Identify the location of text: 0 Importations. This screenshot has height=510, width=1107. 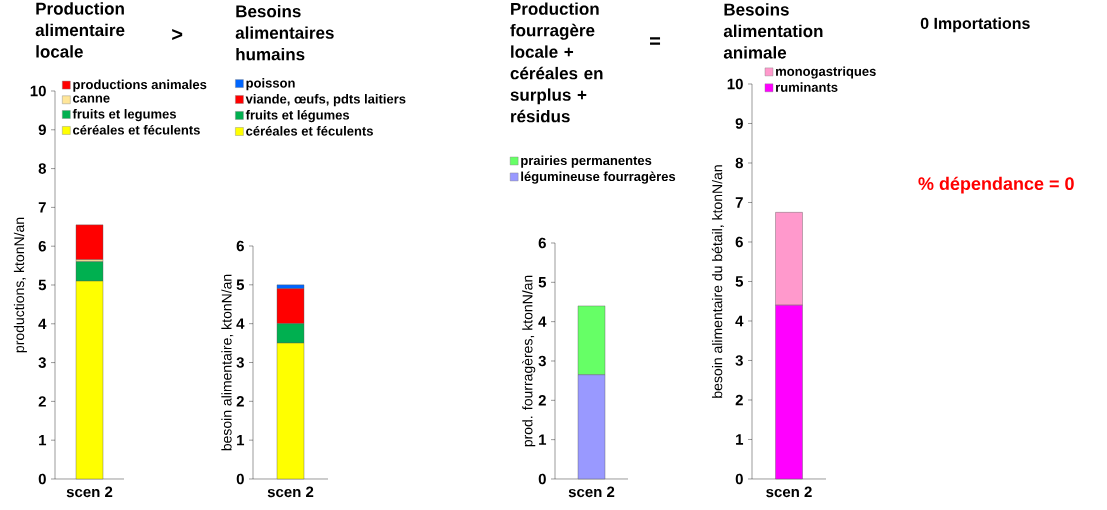
(975, 25).